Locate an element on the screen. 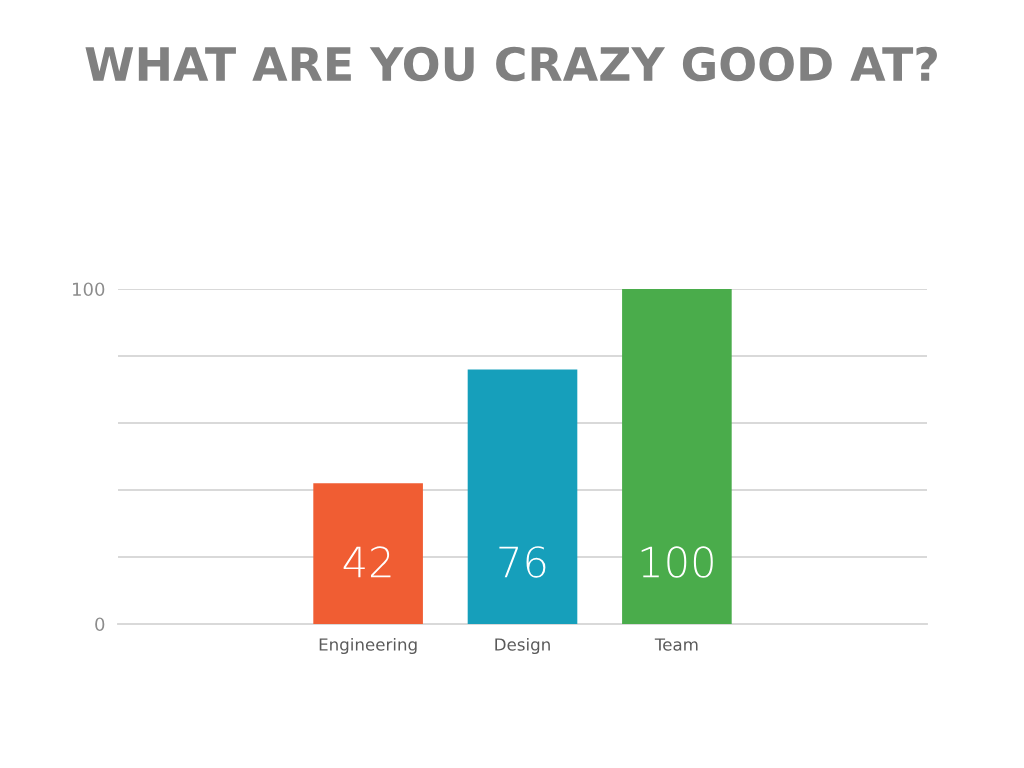 The width and height of the screenshot is (1024, 768). data-label: 76 is located at coordinates (522, 562).